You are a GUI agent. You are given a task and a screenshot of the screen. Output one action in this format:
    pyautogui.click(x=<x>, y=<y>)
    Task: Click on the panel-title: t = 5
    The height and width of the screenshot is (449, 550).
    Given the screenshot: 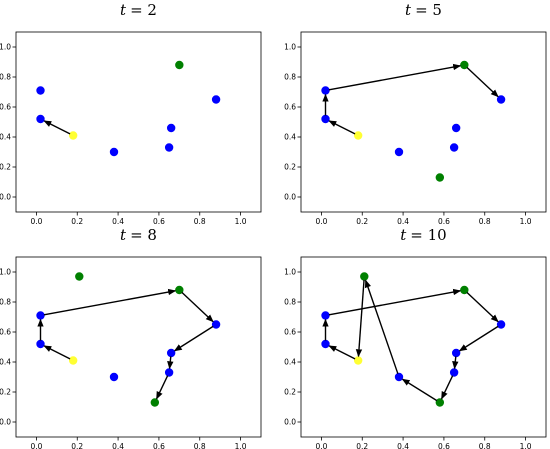 What is the action you would take?
    pyautogui.click(x=423, y=10)
    